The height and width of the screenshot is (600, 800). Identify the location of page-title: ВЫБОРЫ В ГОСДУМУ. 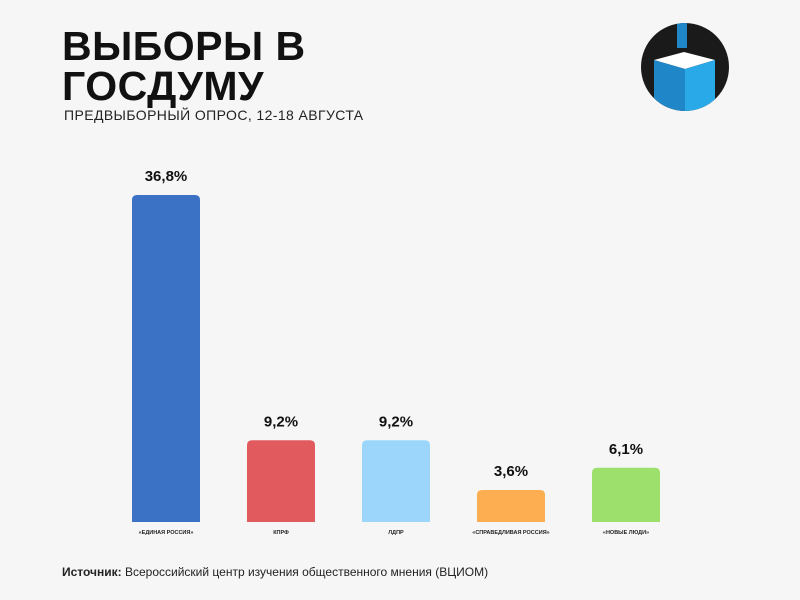
(242, 66).